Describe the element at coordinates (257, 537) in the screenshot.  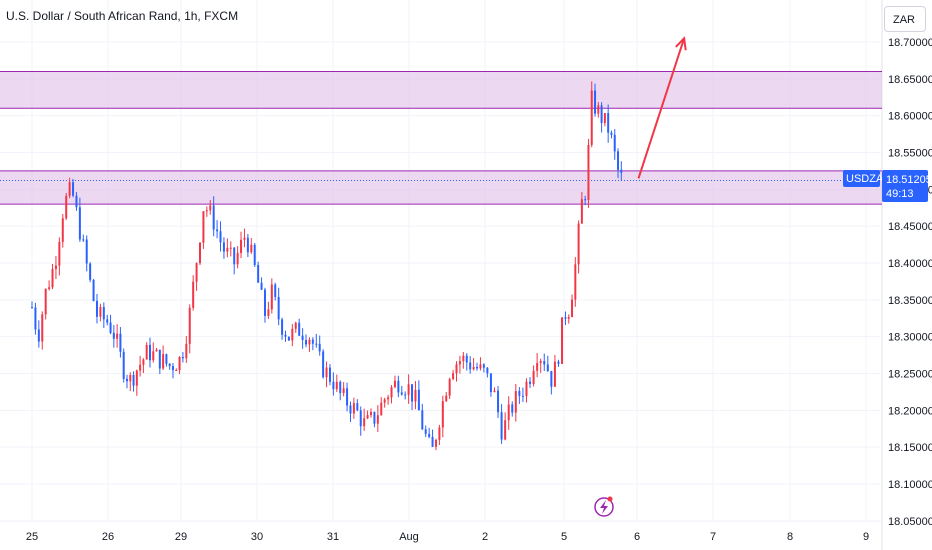
I see `x-tick-label: 30` at that location.